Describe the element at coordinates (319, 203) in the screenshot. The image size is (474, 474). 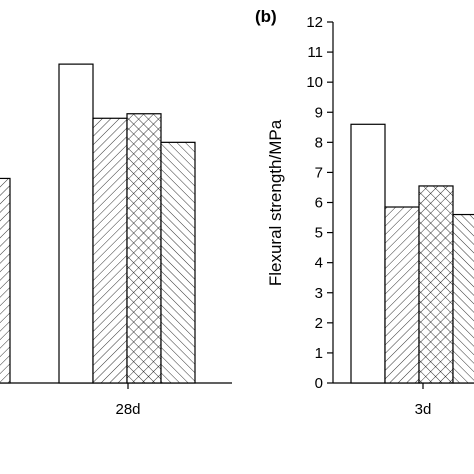
I see `panel-b-y-tick-label-6: 6` at that location.